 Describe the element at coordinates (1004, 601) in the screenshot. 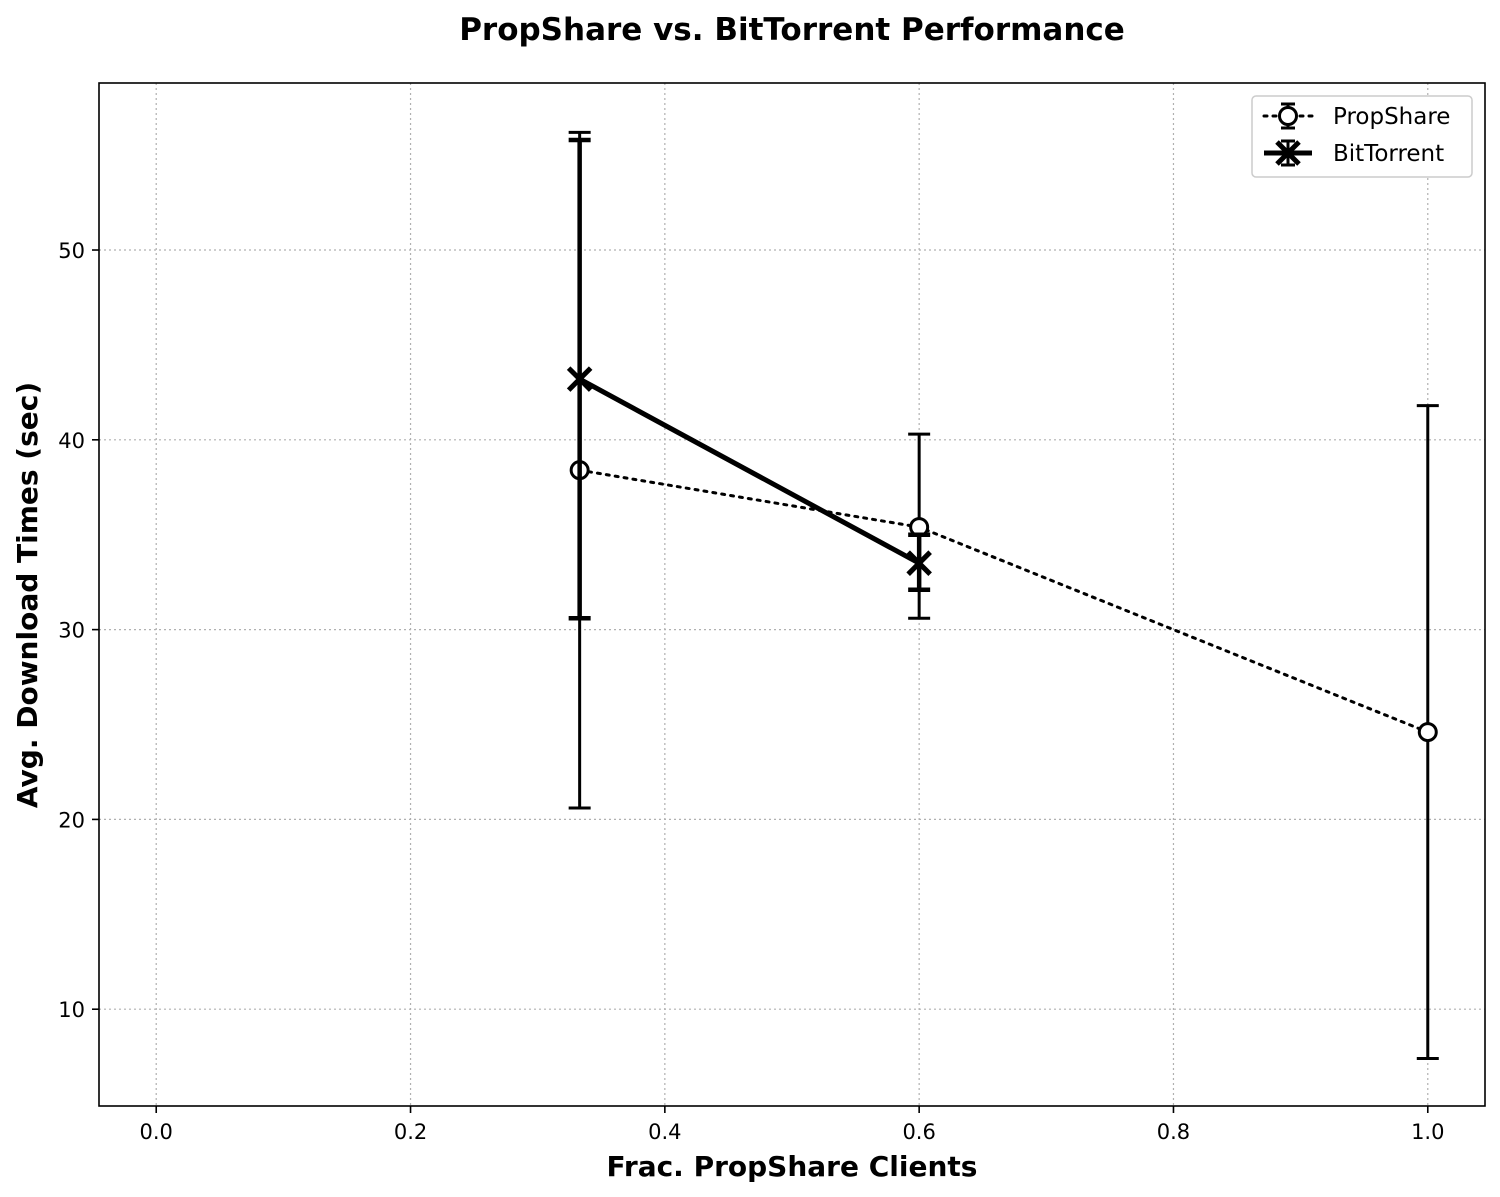

I see `propshare-line` at that location.